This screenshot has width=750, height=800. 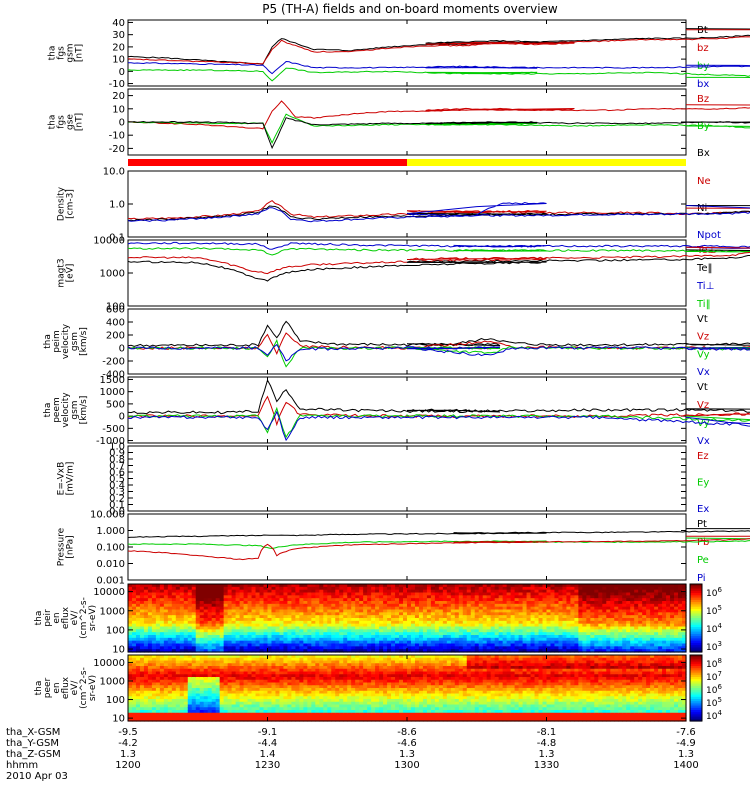 What do you see at coordinates (719, 608) in the screenshot?
I see `colorbar-tick-exponent: 5` at bounding box center [719, 608].